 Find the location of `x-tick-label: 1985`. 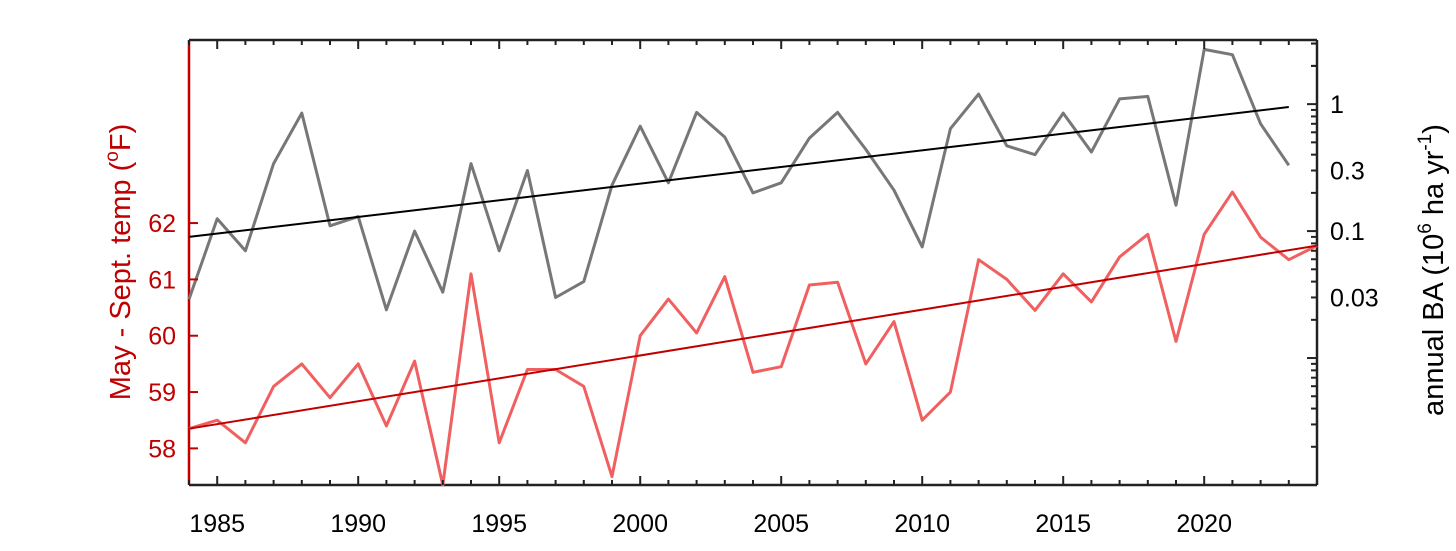

x-tick-label: 1985 is located at coordinates (217, 524).